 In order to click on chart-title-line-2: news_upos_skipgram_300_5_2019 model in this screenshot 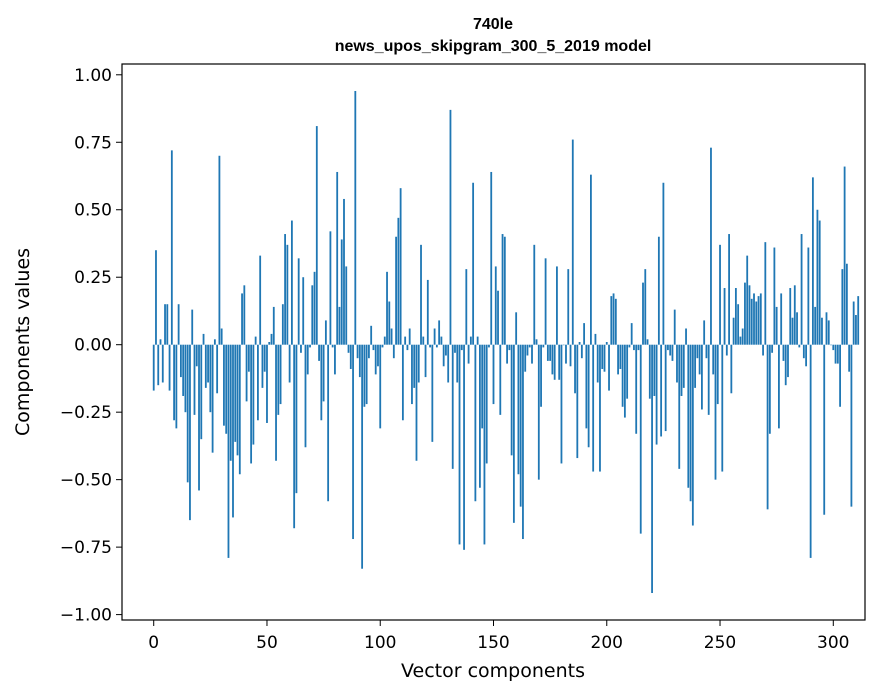, I will do `click(493, 46)`.